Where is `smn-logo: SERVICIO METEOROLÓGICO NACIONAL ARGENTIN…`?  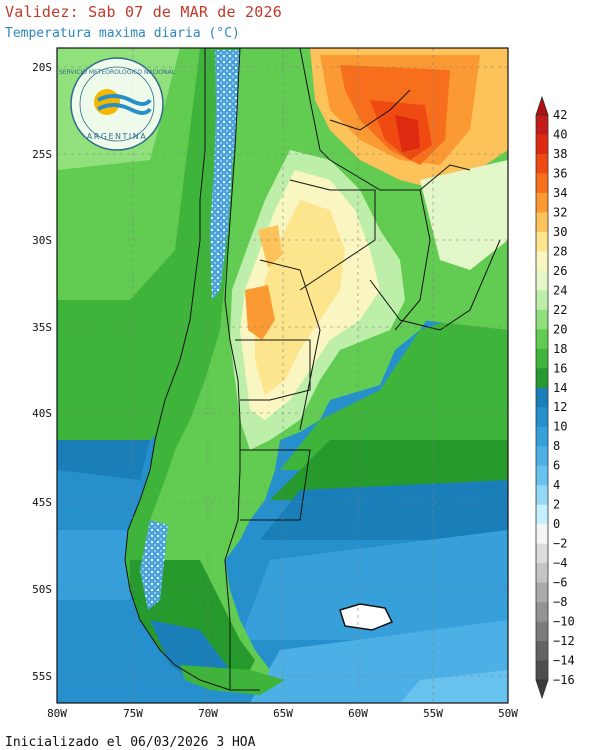 smn-logo: SERVICIO METEOROLÓGICO NACIONAL ARGENTIN… is located at coordinates (117, 104).